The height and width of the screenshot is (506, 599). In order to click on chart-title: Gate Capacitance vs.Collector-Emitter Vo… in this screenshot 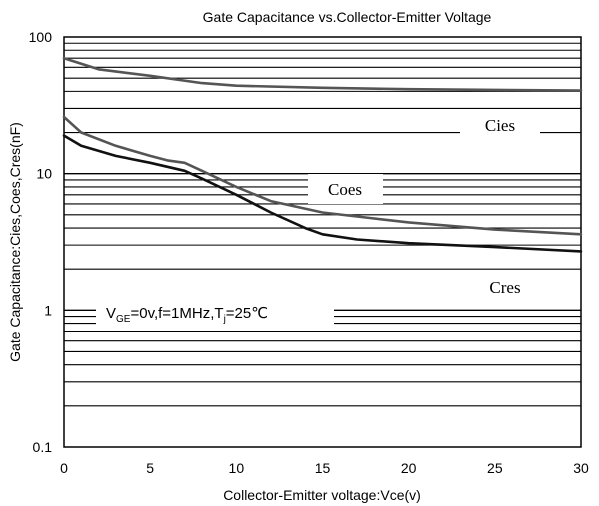, I will do `click(347, 17)`.